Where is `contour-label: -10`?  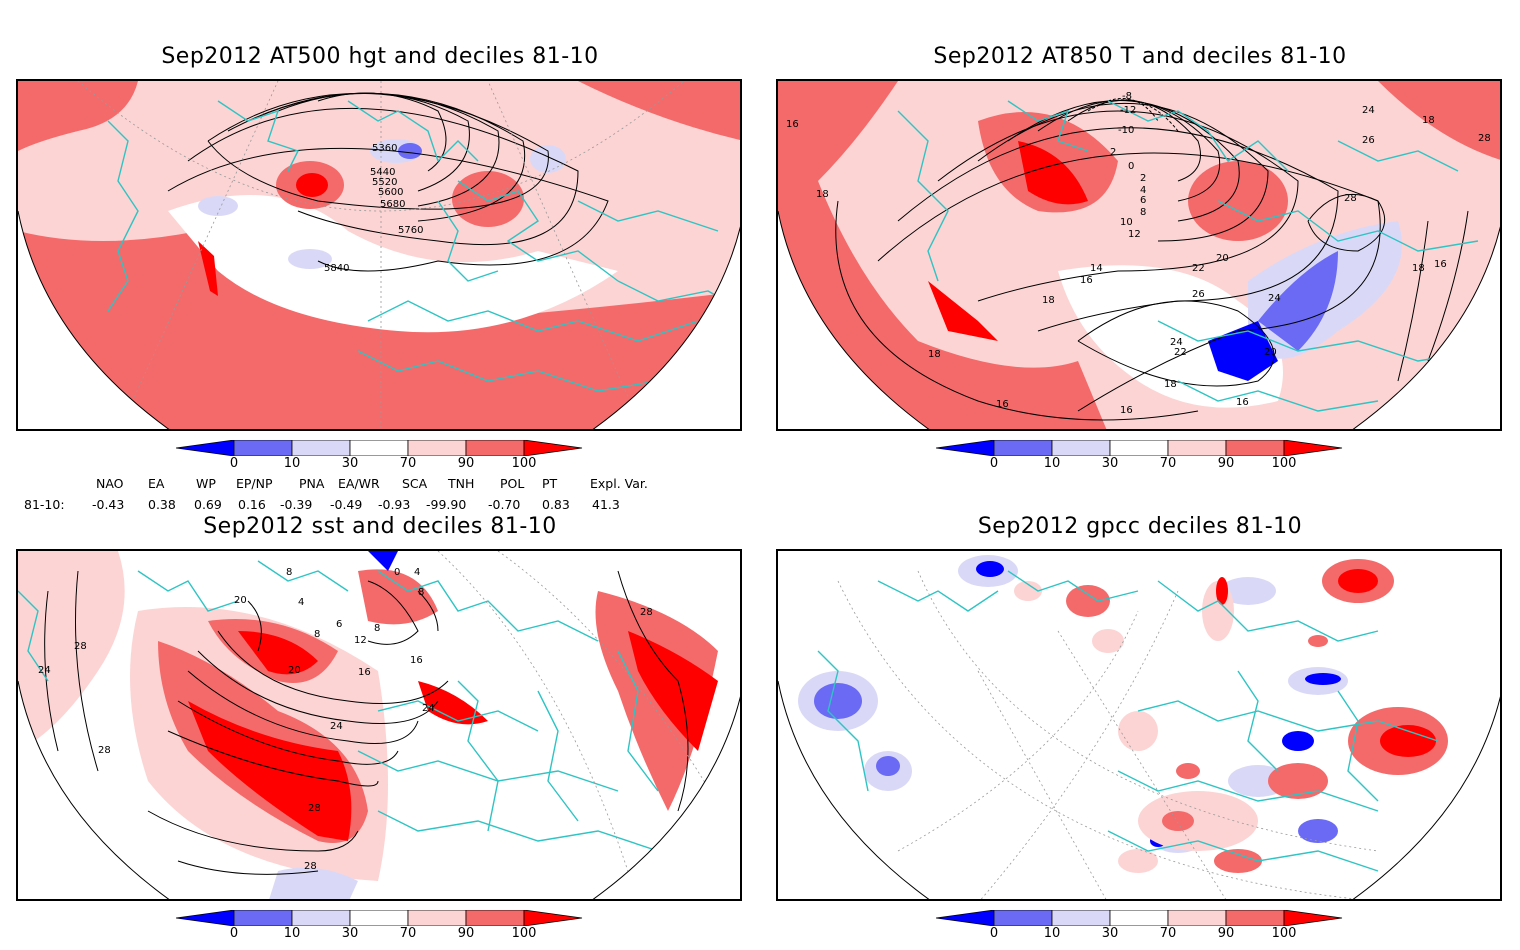
contour-label: -10 is located at coordinates (1126, 130).